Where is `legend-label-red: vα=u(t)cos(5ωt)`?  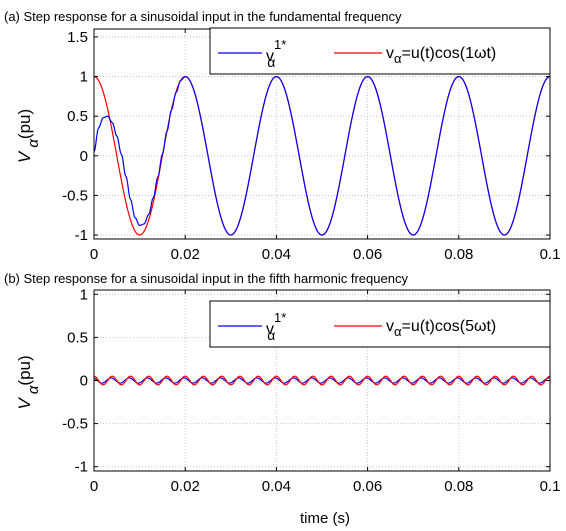 legend-label-red: vα=u(t)cos(5ωt) is located at coordinates (441, 328).